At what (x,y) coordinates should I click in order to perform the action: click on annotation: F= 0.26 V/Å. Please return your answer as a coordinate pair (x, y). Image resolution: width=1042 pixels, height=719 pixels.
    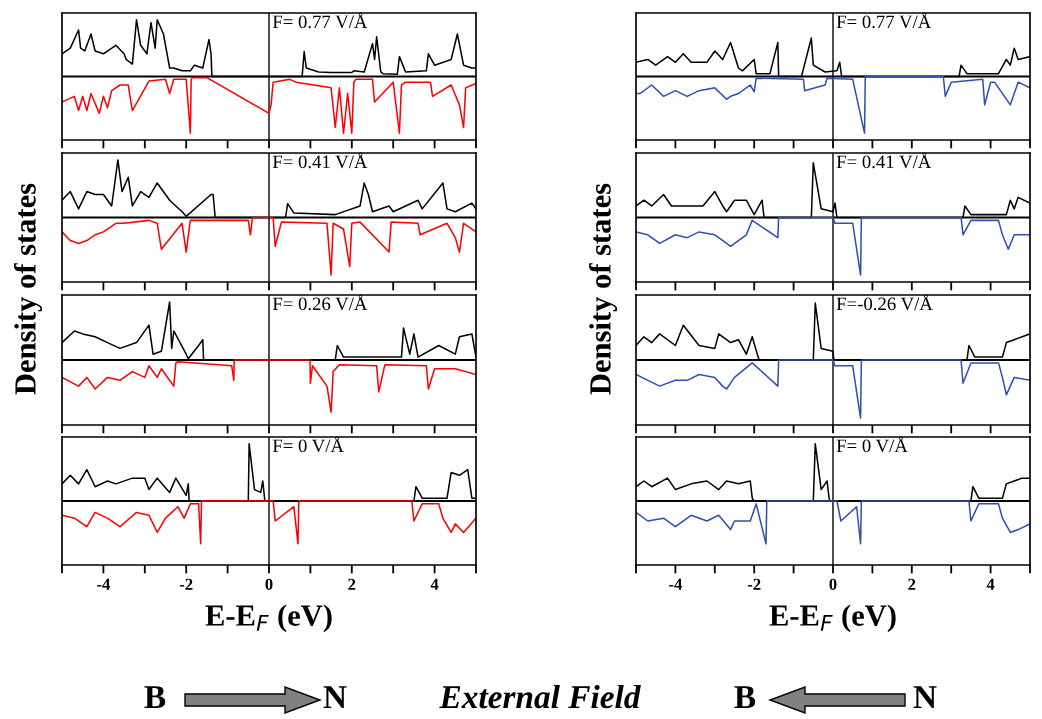
    Looking at the image, I should click on (320, 302).